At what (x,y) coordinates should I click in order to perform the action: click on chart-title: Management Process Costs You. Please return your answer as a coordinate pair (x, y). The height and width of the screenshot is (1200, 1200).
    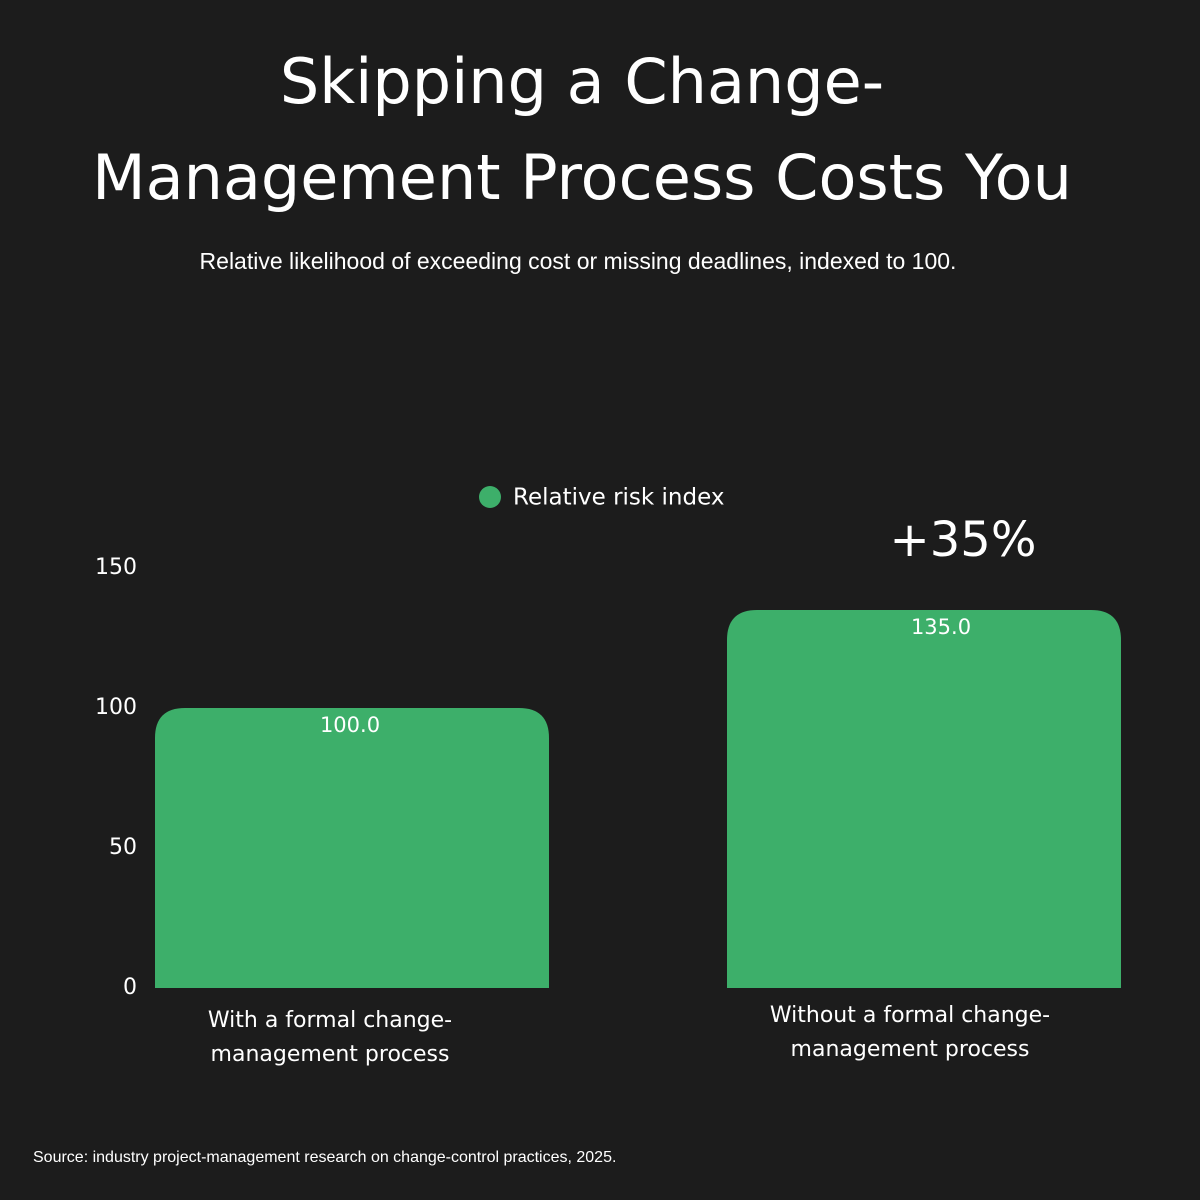
    Looking at the image, I should click on (582, 177).